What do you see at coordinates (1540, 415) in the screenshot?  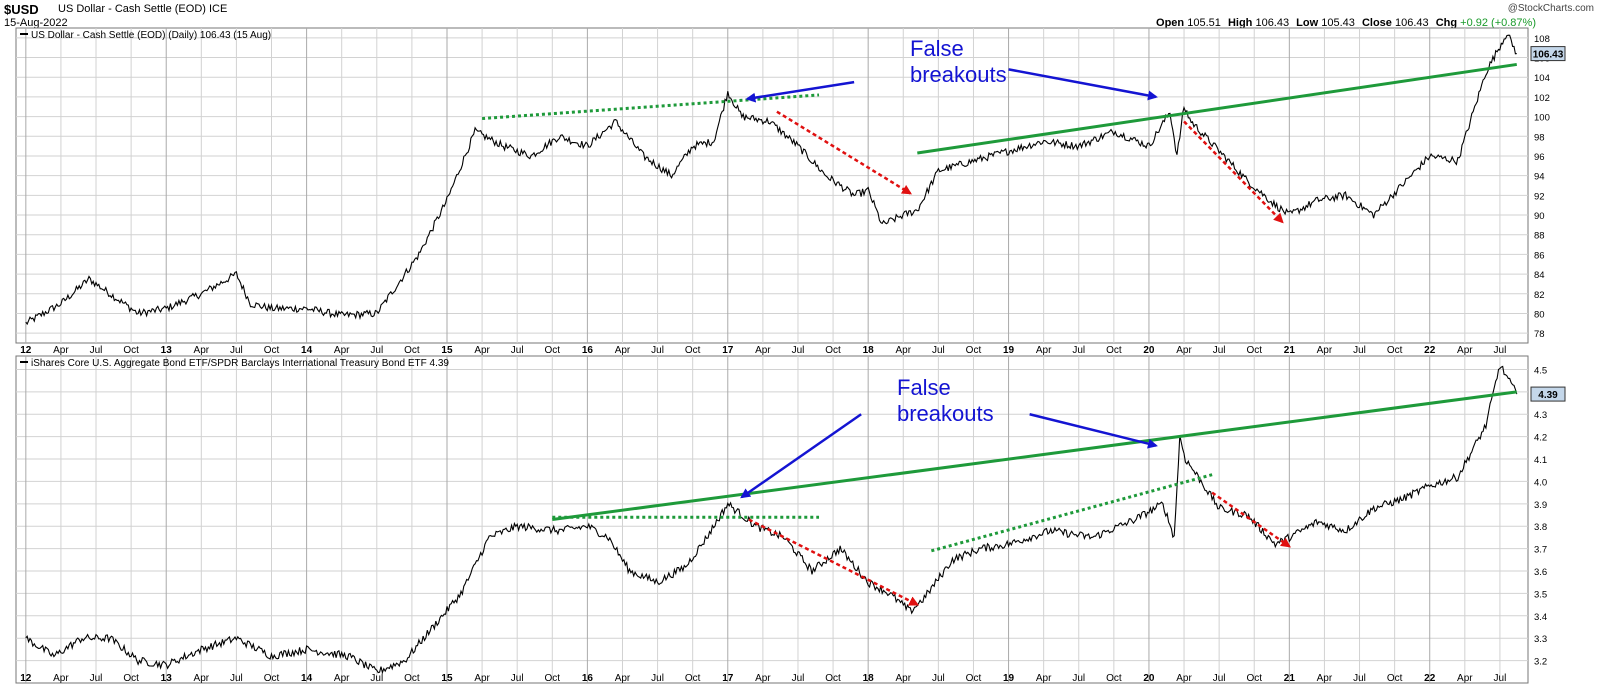 I see `y-tick-label: 4.3` at bounding box center [1540, 415].